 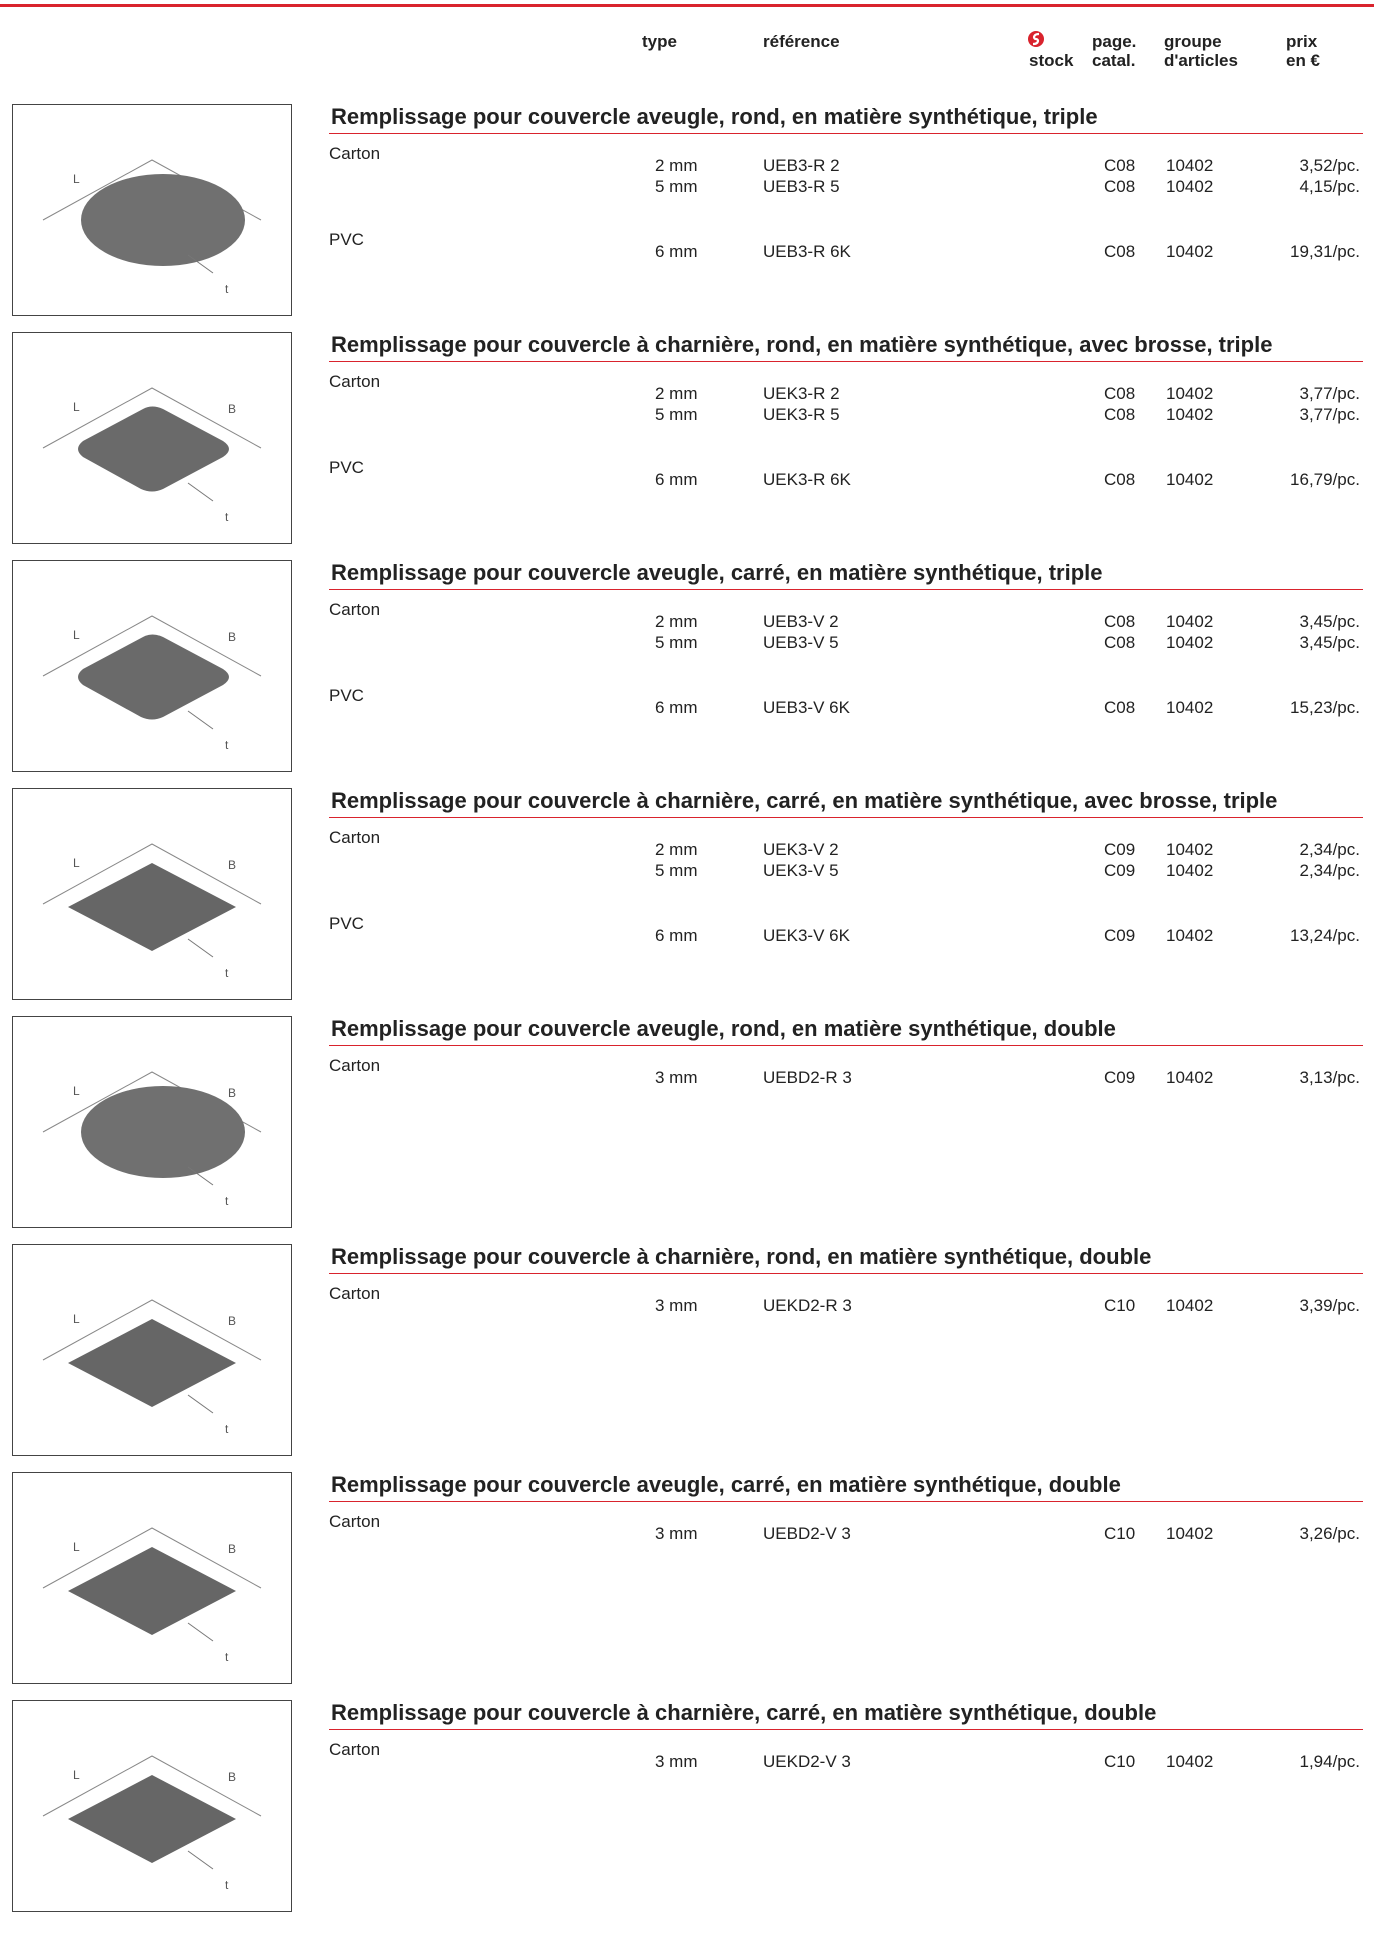 I want to click on reference: UEK3-V 5, so click(x=801, y=870).